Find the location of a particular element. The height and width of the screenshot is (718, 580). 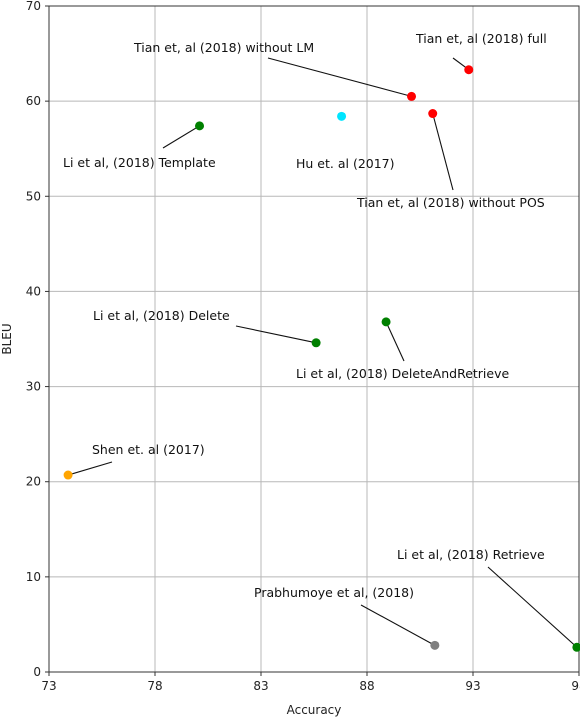

point-annotation: Li et al, (2018) DeleteAndRetrieve is located at coordinates (402, 373).